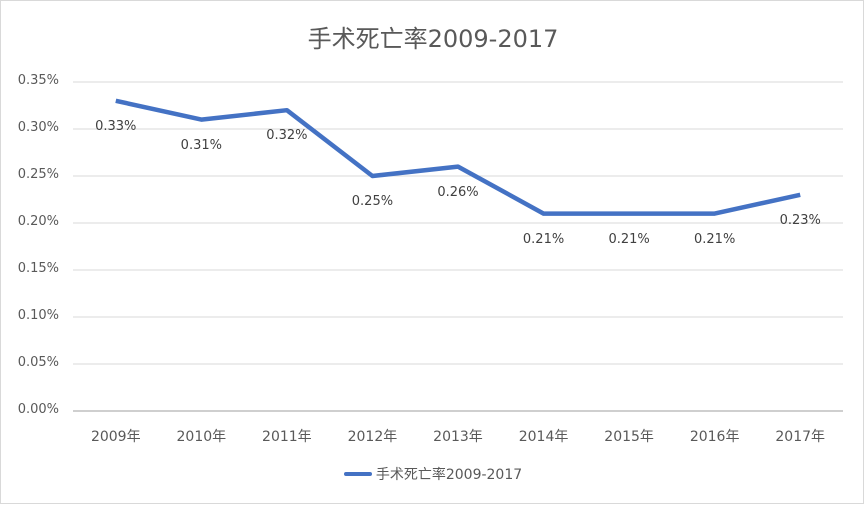  What do you see at coordinates (458, 192) in the screenshot?
I see `data-label: 0.26%` at bounding box center [458, 192].